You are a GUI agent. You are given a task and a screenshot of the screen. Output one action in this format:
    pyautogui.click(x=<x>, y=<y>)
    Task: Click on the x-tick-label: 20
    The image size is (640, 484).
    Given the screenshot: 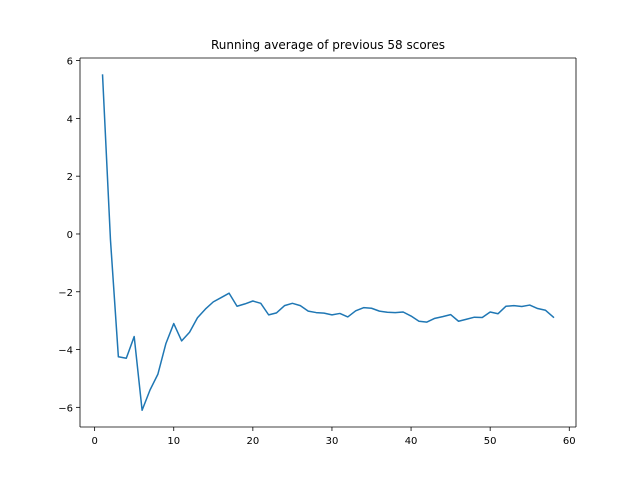 What is the action you would take?
    pyautogui.click(x=252, y=441)
    